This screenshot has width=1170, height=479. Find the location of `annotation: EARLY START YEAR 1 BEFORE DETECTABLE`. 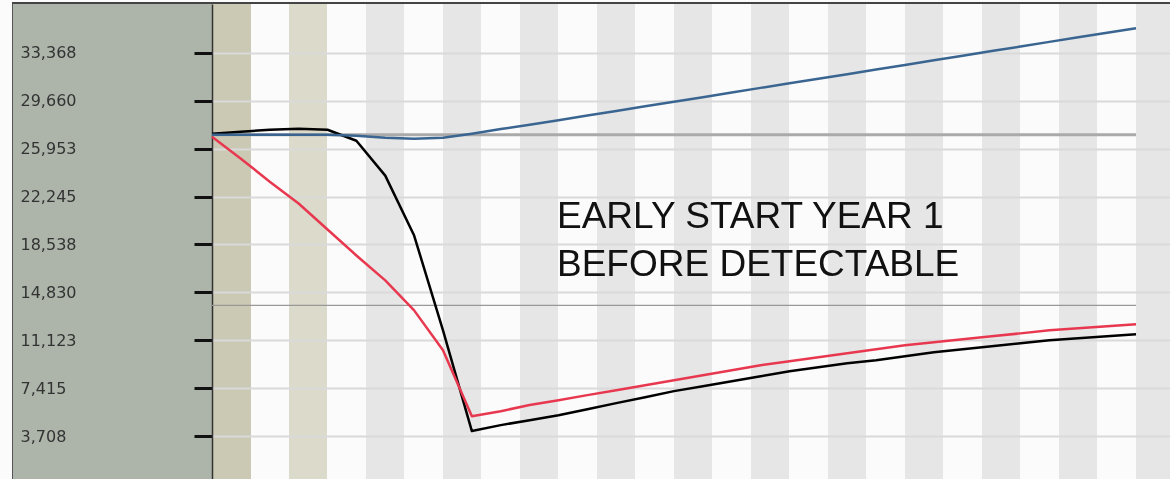

annotation: EARLY START YEAR 1 BEFORE DETECTABLE is located at coordinates (758, 239).